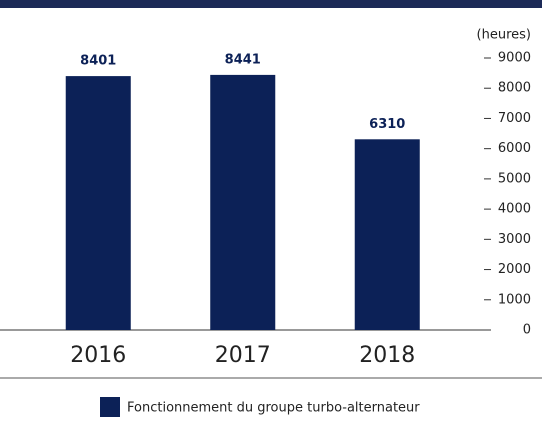 This screenshot has width=542, height=428. Describe the element at coordinates (514, 299) in the screenshot. I see `y-tick-label: 1000` at that location.